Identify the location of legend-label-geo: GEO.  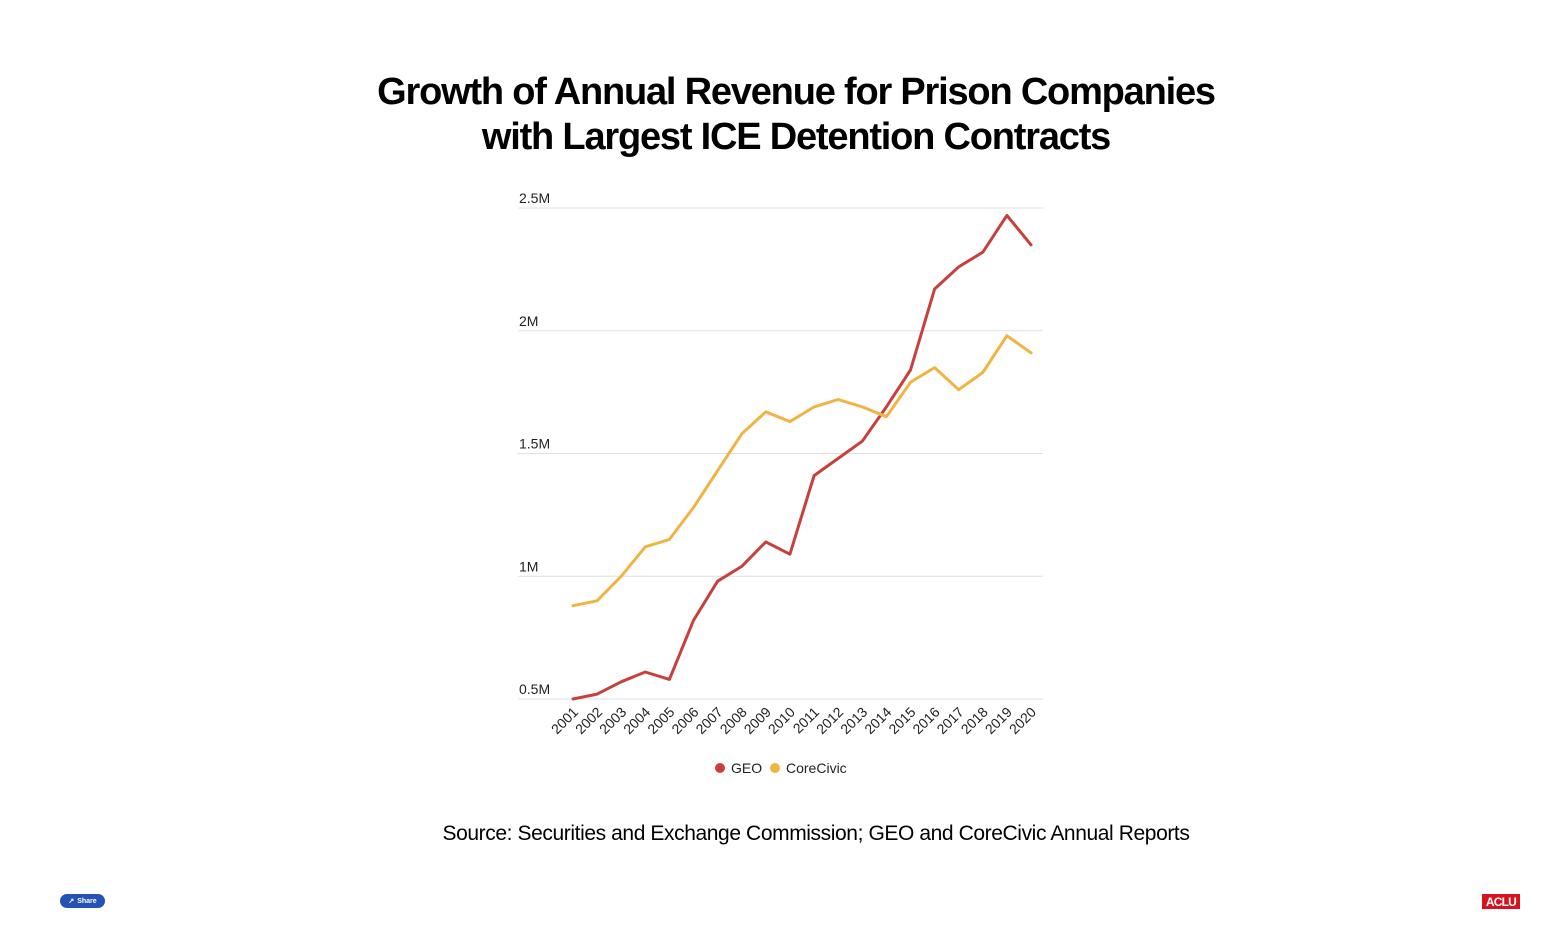
(746, 768).